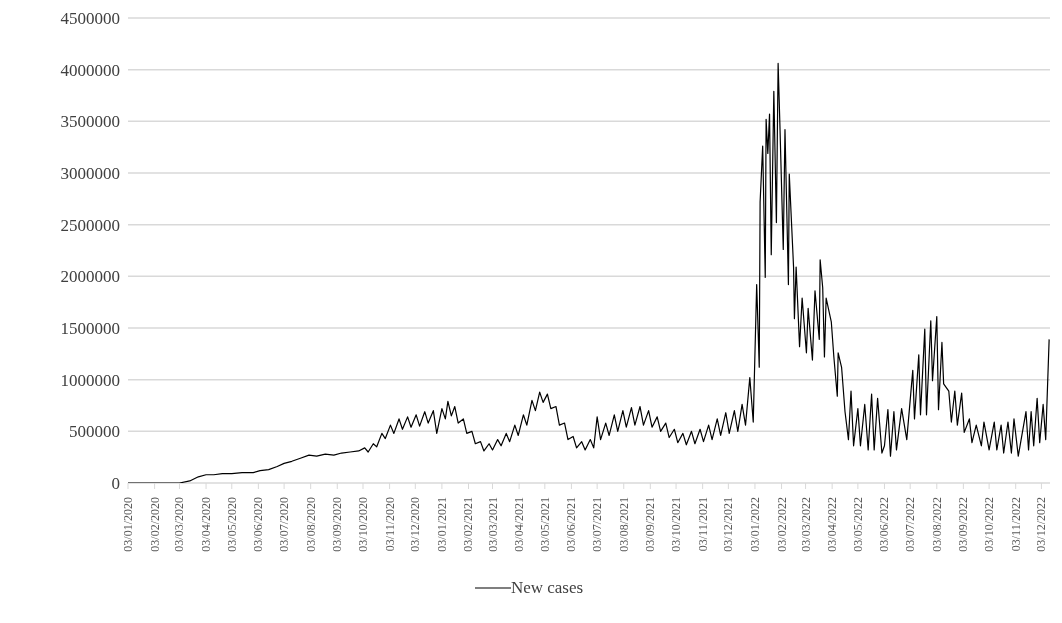 The width and height of the screenshot is (1062, 623). What do you see at coordinates (936, 524) in the screenshot?
I see `x-tick-label: 03/08/2022` at bounding box center [936, 524].